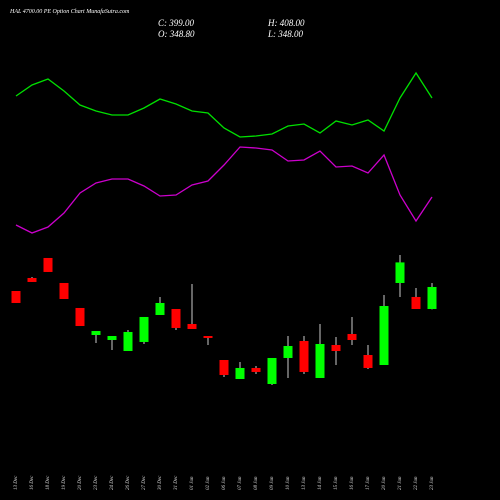 This screenshot has width=500, height=500. What do you see at coordinates (48, 482) in the screenshot?
I see `x-tick-label: 18 Dec` at bounding box center [48, 482].